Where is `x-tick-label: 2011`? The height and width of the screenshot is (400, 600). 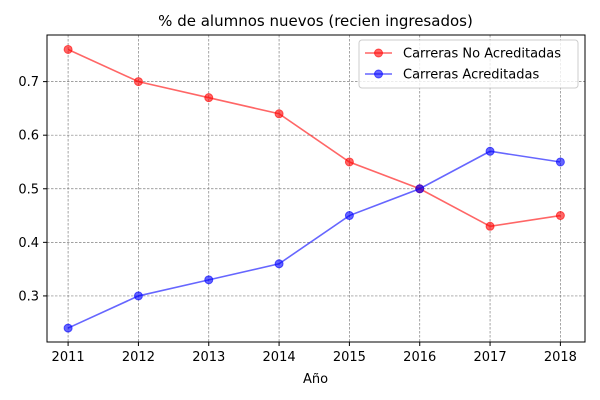 x-tick-label: 2011 is located at coordinates (68, 357).